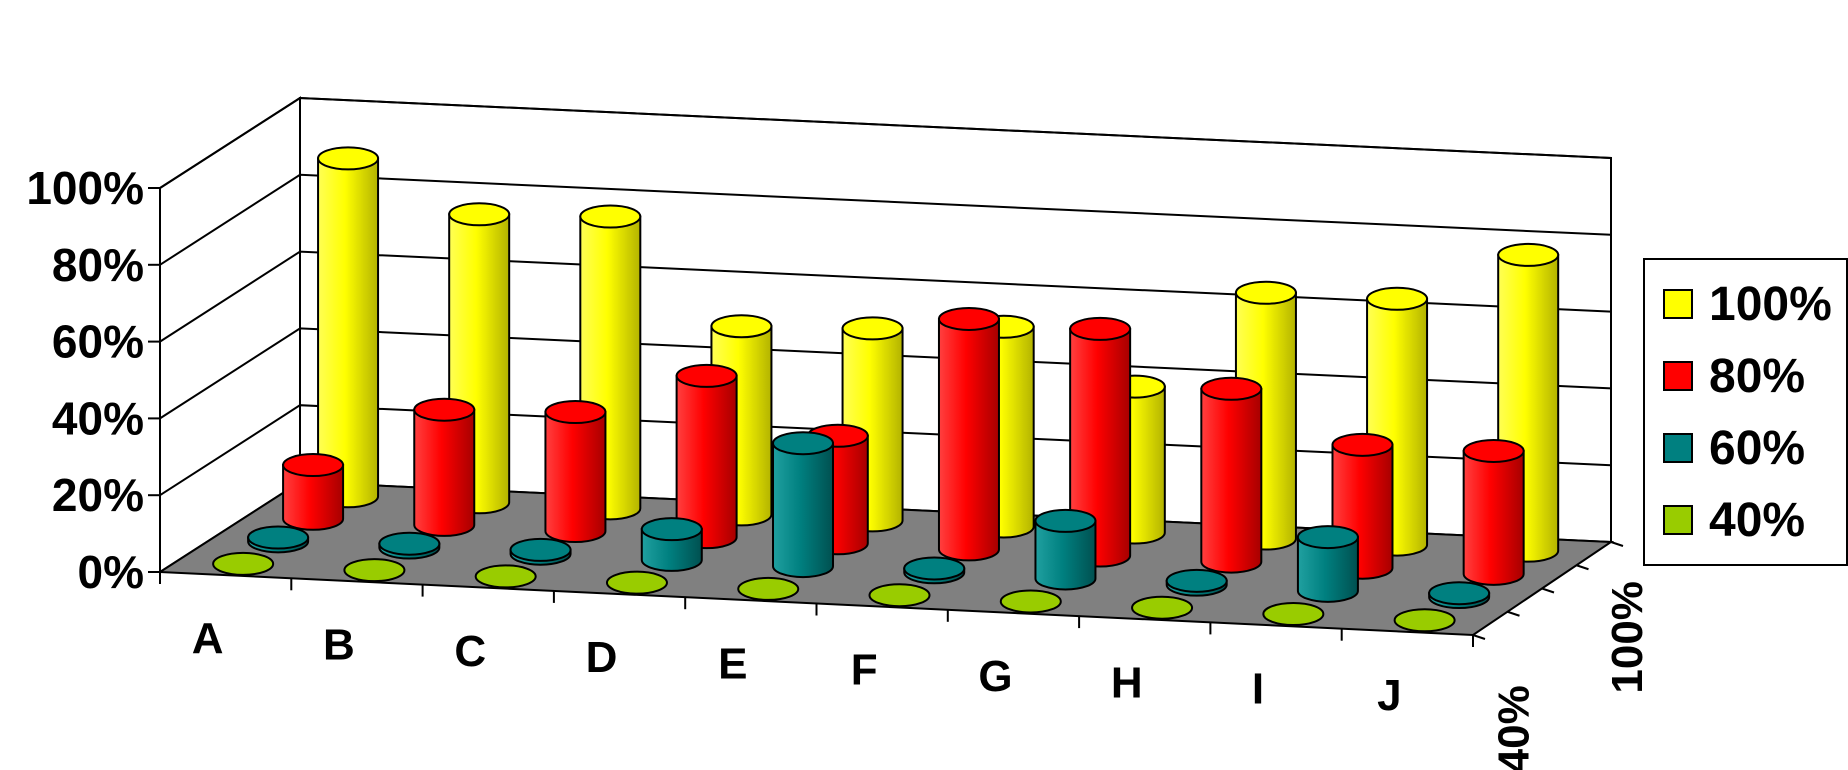 Image resolution: width=1848 pixels, height=770 pixels. Describe the element at coordinates (864, 670) in the screenshot. I see `x-tick-label: F` at that location.